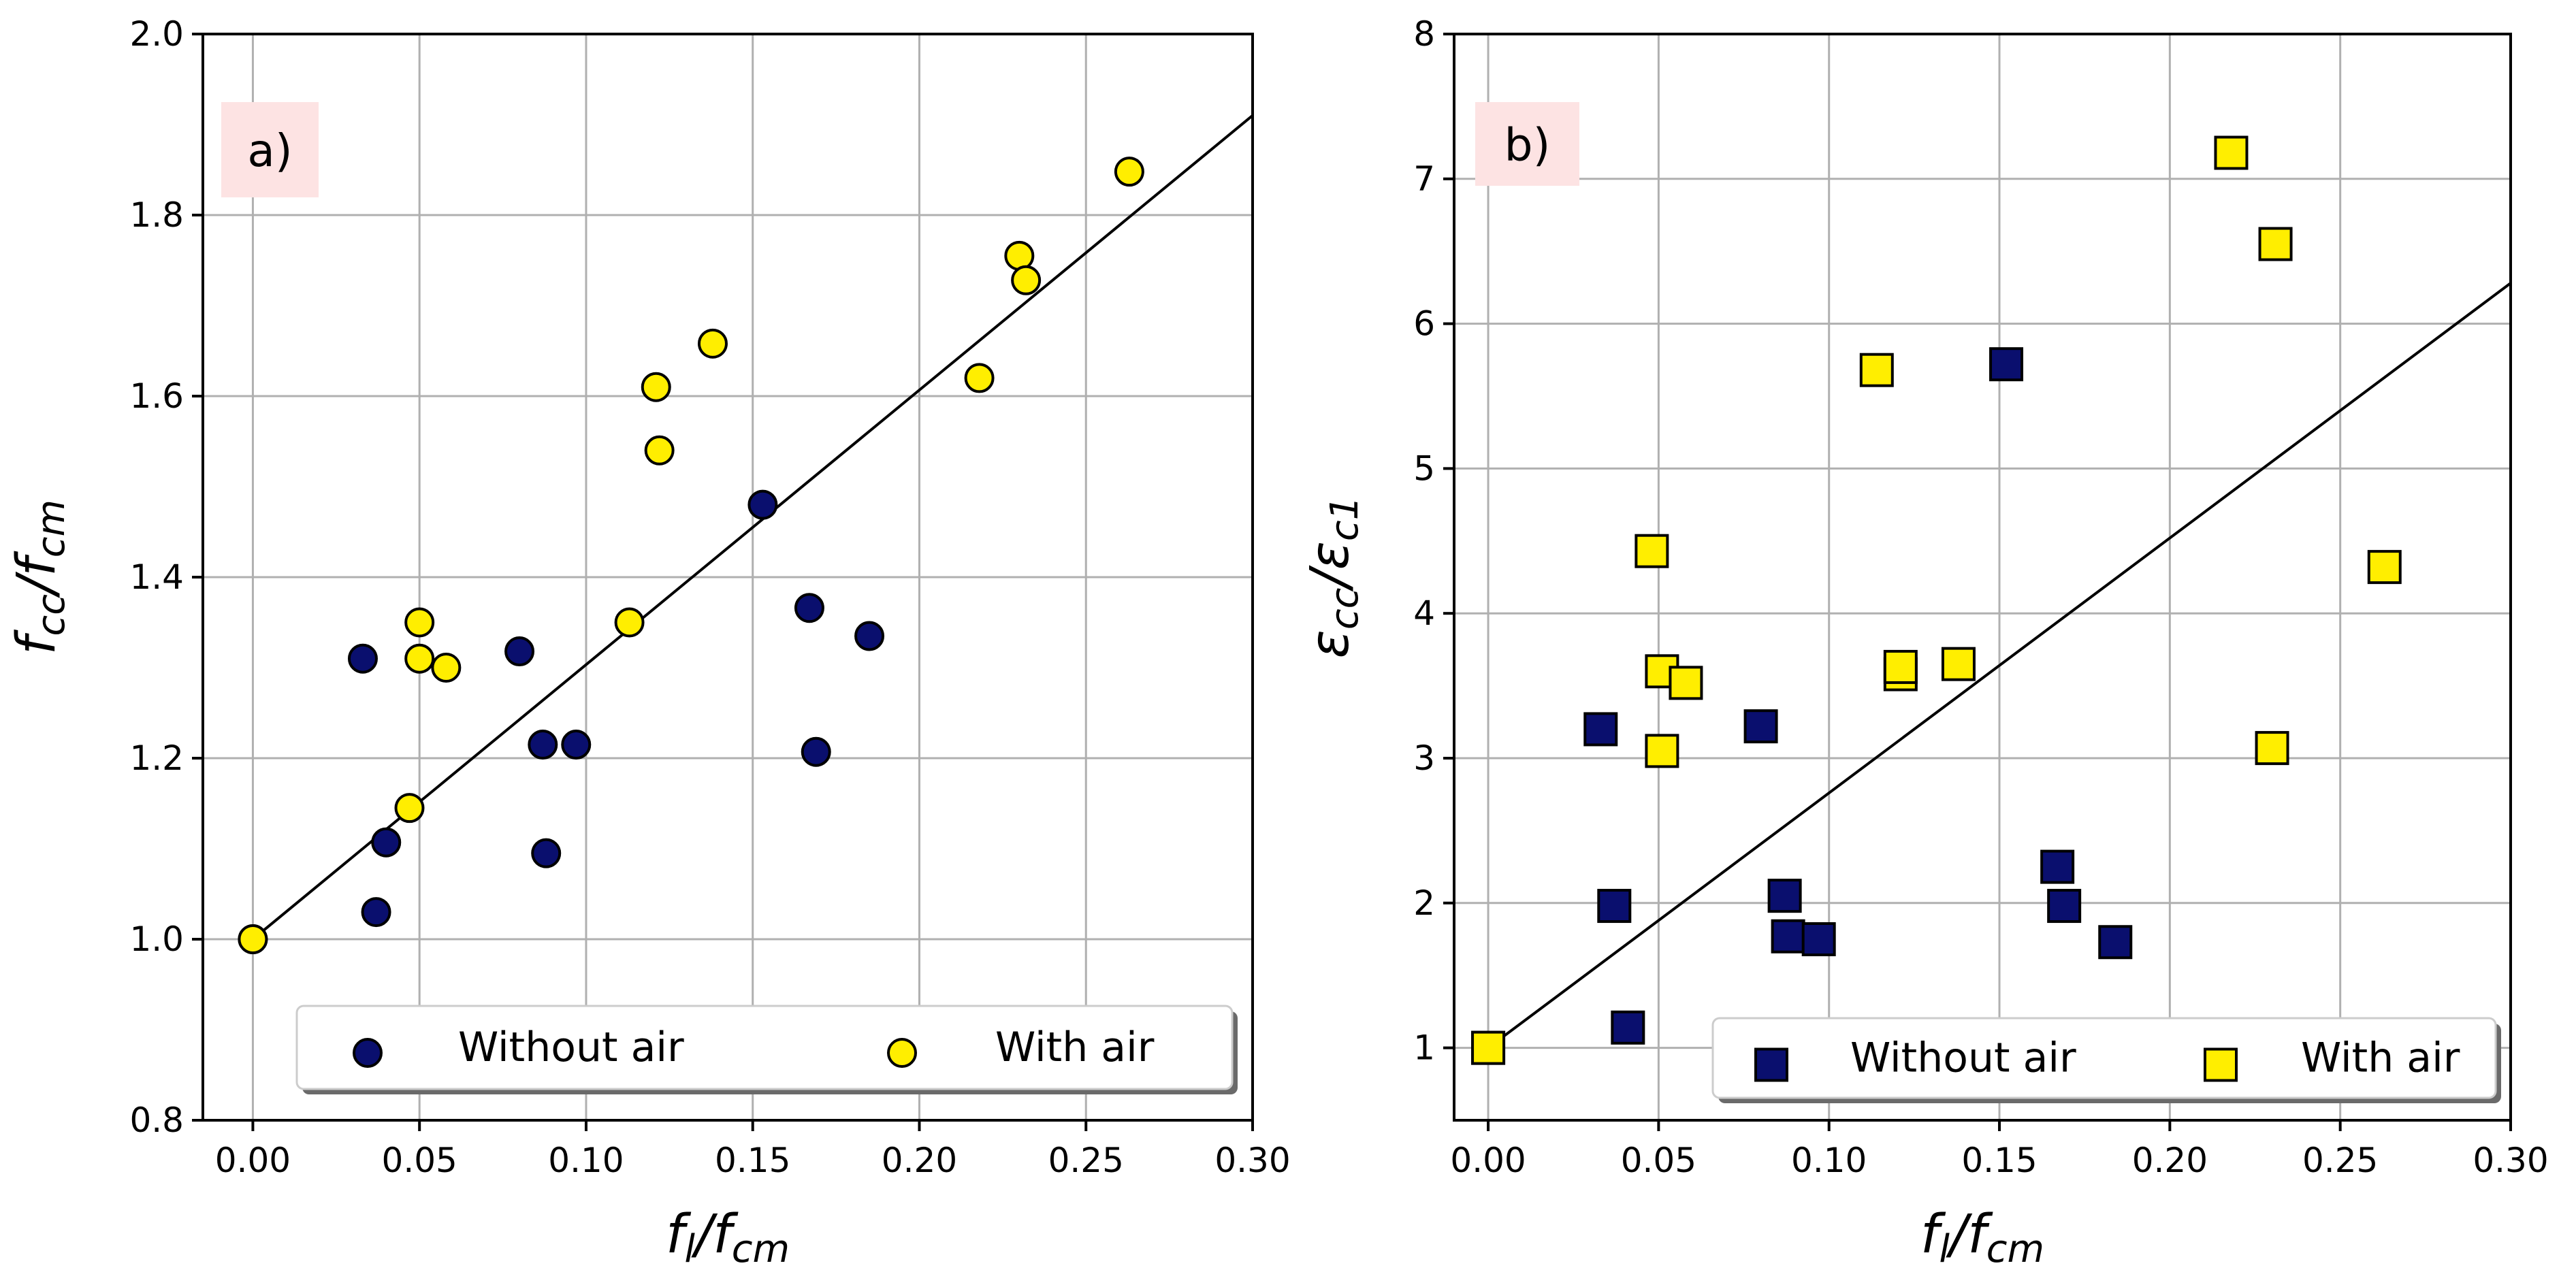 The image size is (2576, 1287). Describe the element at coordinates (40, 577) in the screenshot. I see `y-axis-label: fcc/fcm` at that location.